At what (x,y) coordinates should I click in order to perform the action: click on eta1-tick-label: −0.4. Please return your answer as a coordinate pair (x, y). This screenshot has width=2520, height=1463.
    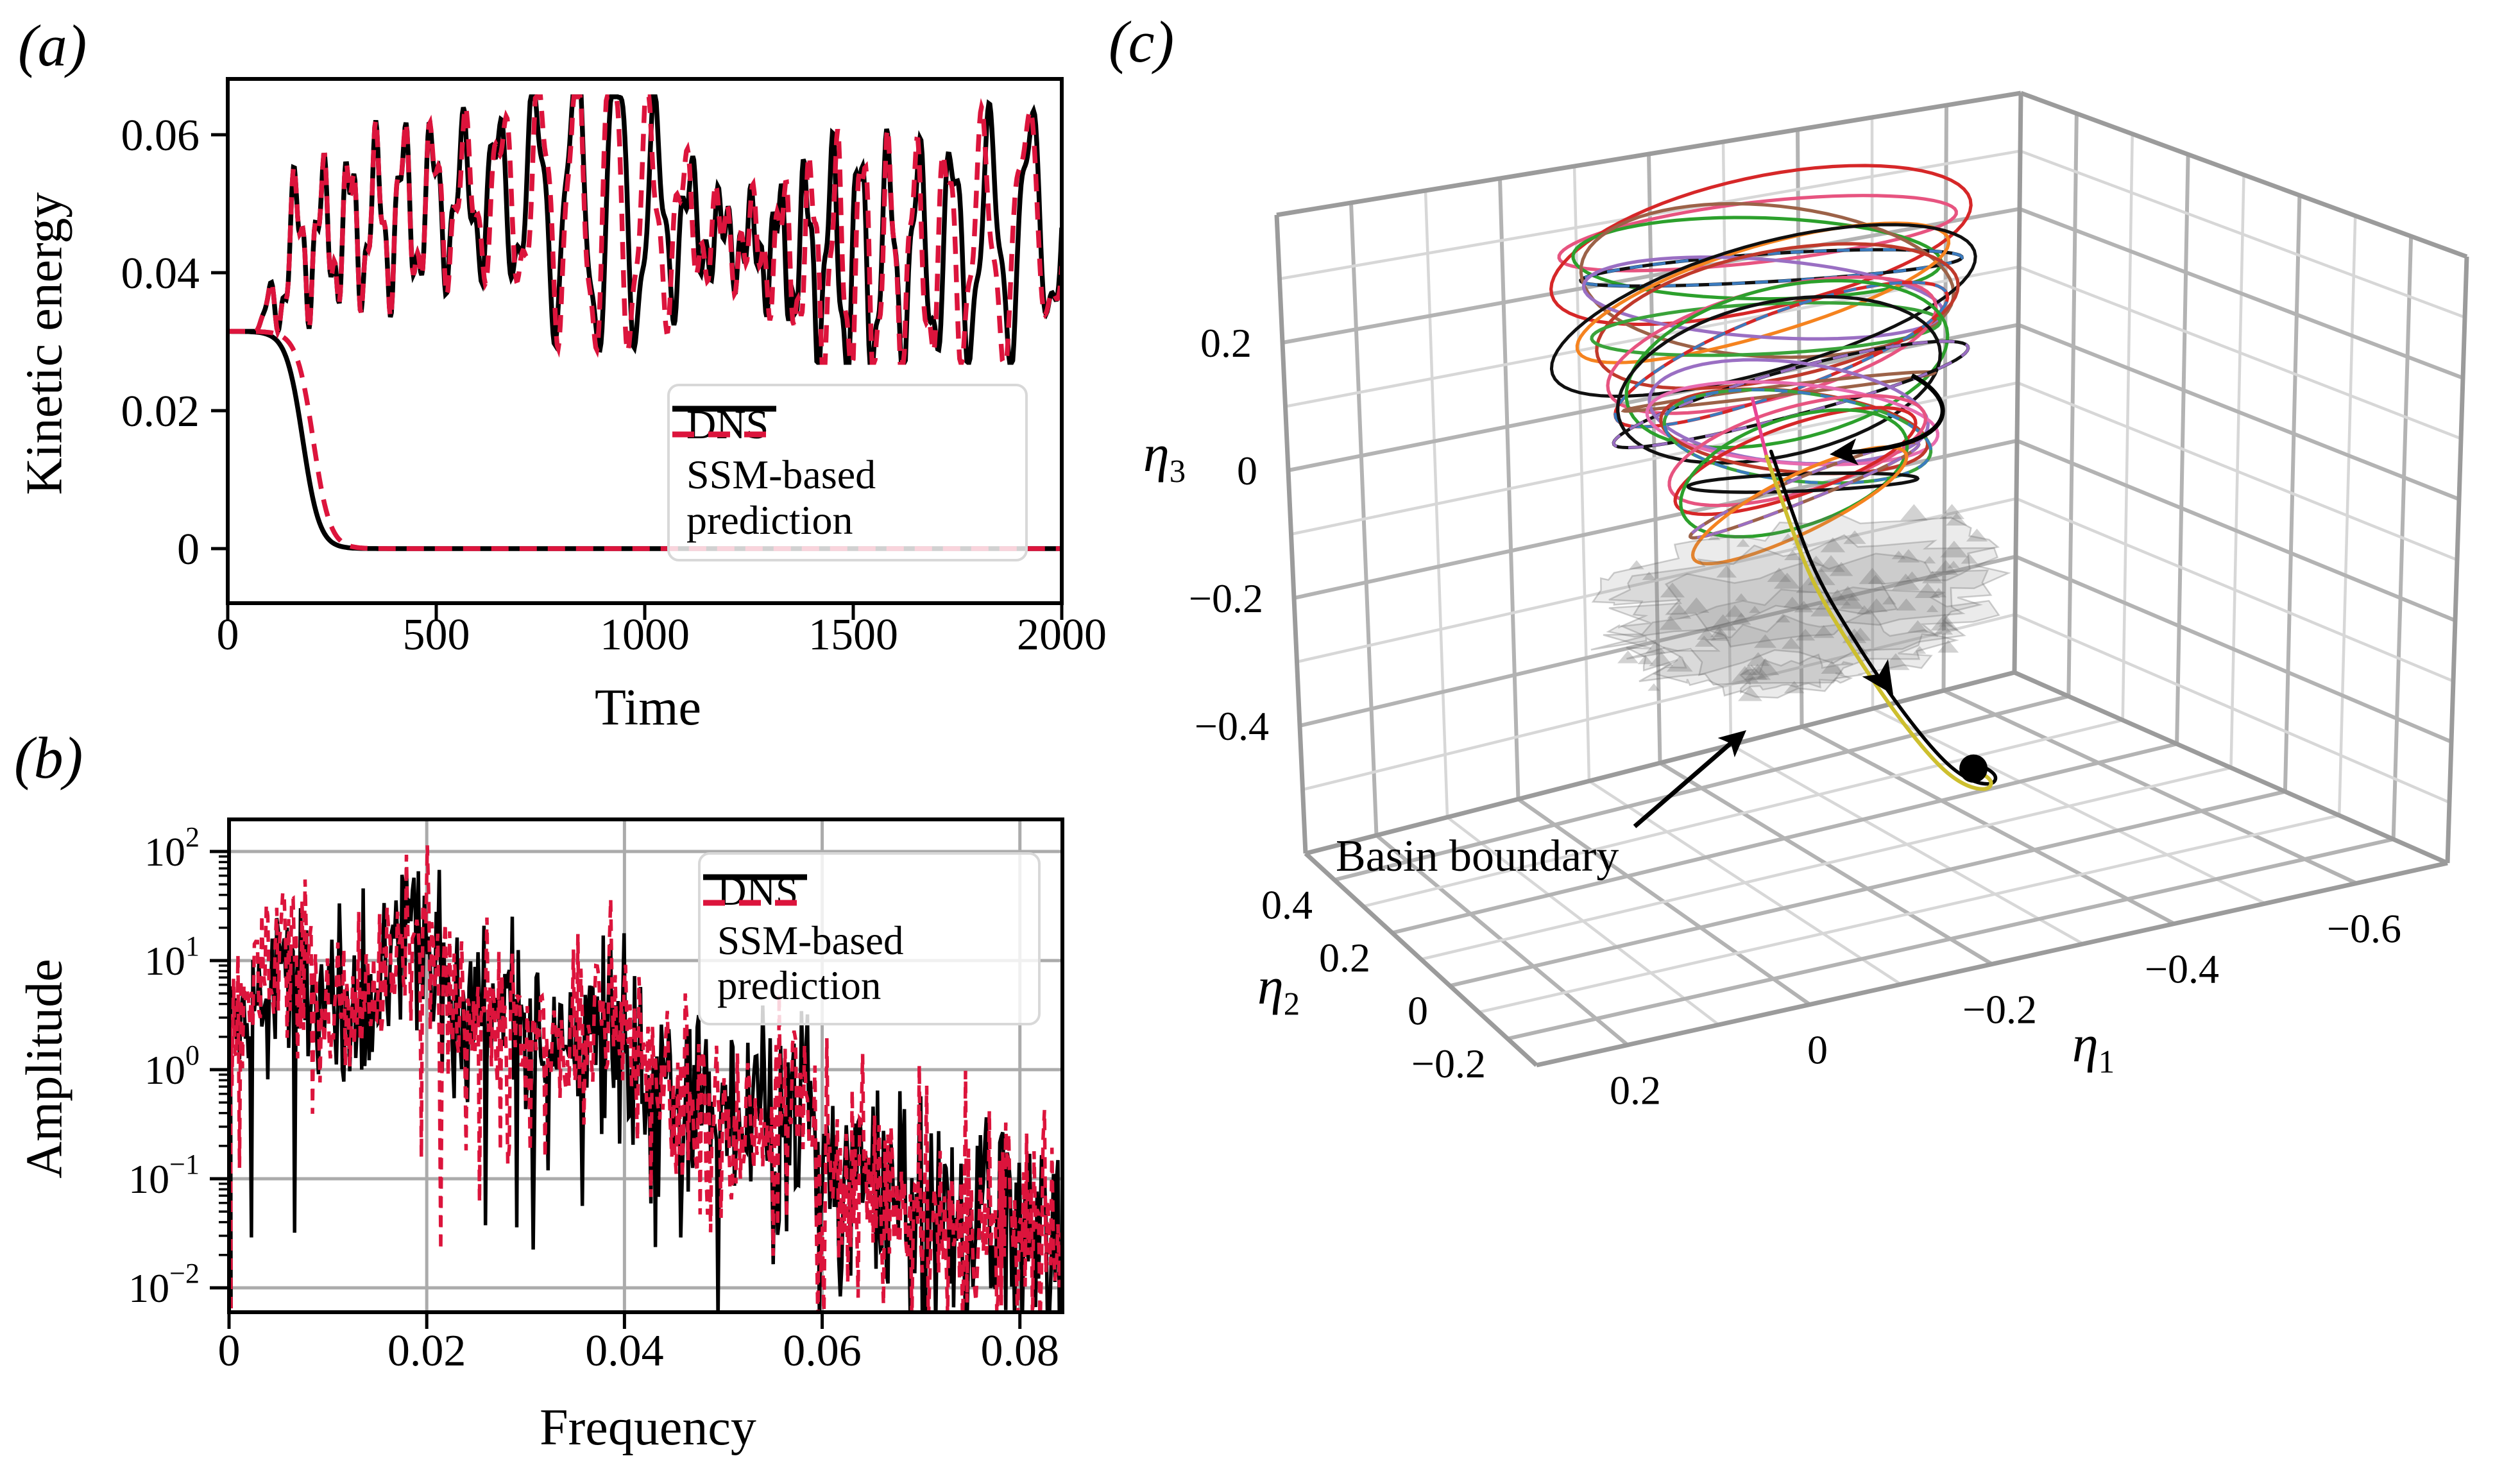
    Looking at the image, I should click on (2182, 969).